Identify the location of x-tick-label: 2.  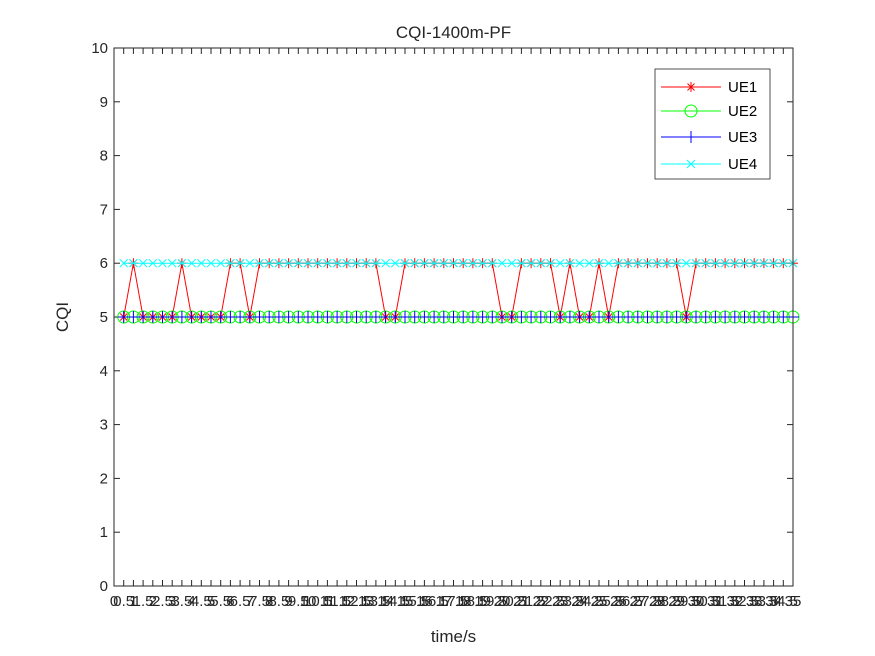
(153, 601).